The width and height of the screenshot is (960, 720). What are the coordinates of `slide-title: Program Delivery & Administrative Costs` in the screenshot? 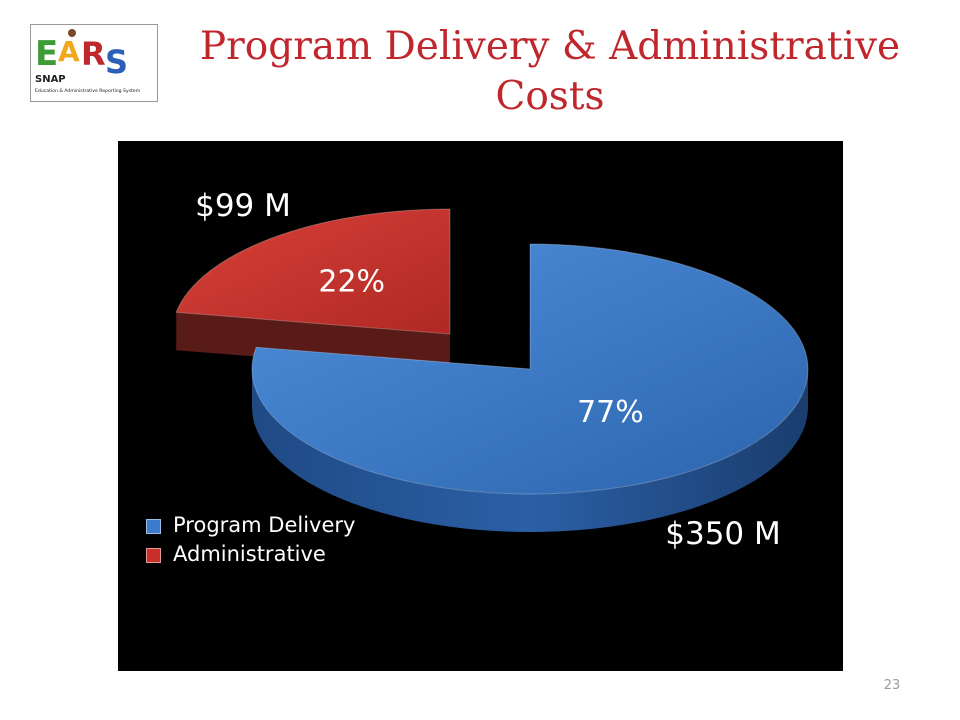 It's located at (550, 71).